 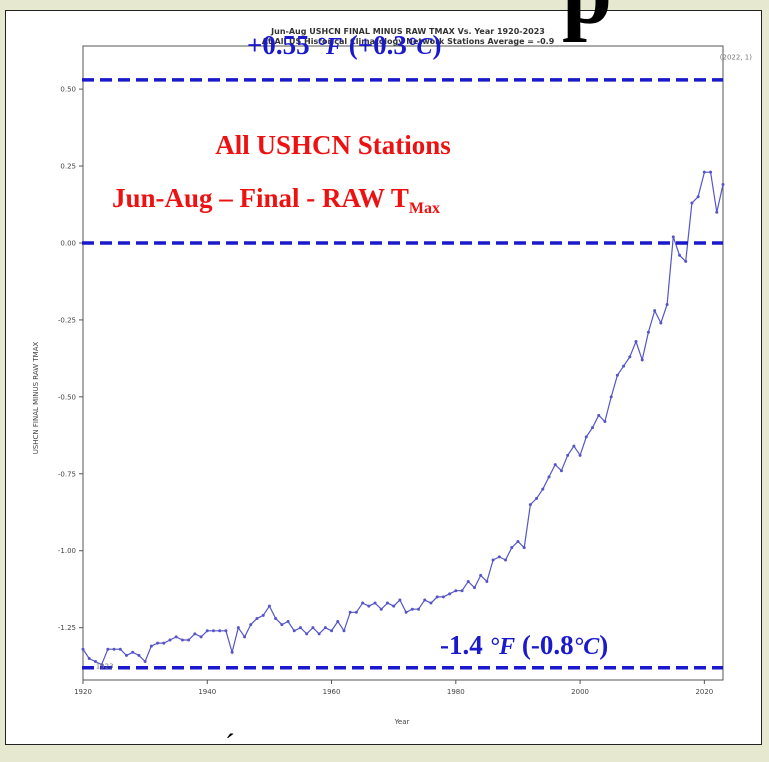 What do you see at coordinates (67, 474) in the screenshot?
I see `y-tick-label: -0.75` at bounding box center [67, 474].